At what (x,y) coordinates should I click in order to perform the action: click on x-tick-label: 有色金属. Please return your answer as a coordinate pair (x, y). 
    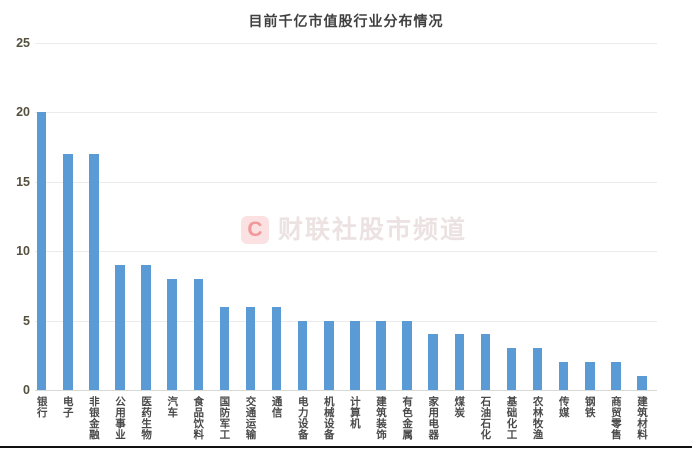
    Looking at the image, I should click on (407, 418).